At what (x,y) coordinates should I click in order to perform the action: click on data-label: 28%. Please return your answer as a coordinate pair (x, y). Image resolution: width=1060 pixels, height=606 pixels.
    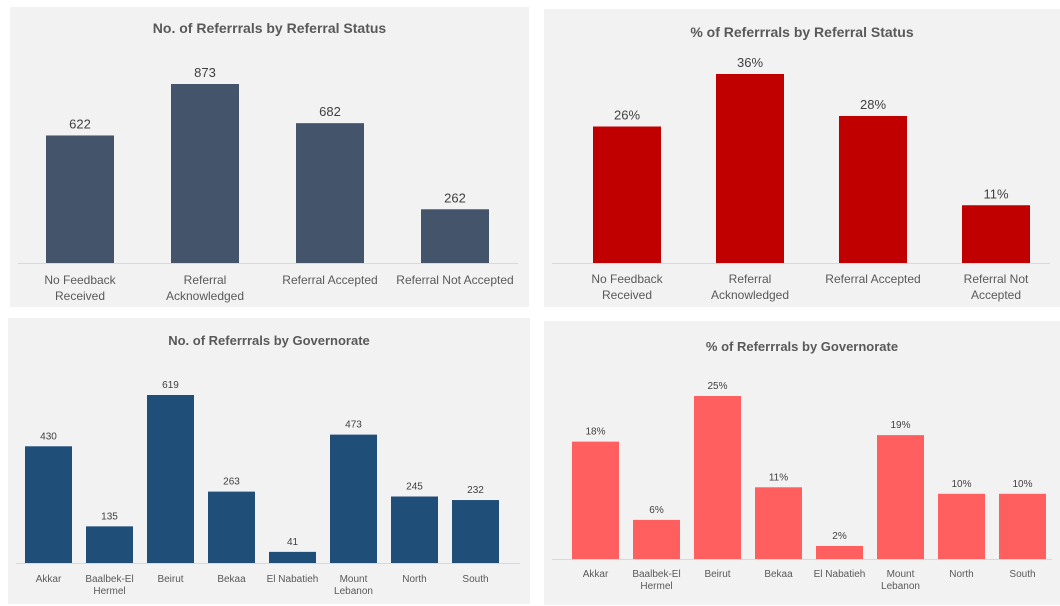
    Looking at the image, I should click on (873, 104).